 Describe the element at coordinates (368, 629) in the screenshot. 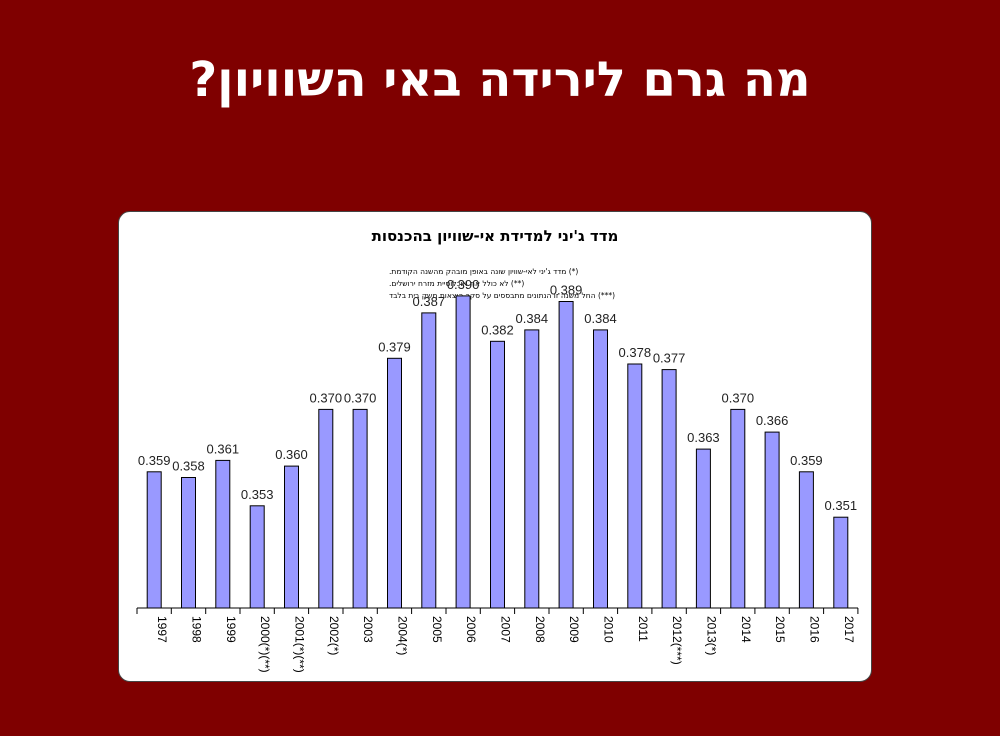

I see `x-tick-label-6: 2003` at that location.